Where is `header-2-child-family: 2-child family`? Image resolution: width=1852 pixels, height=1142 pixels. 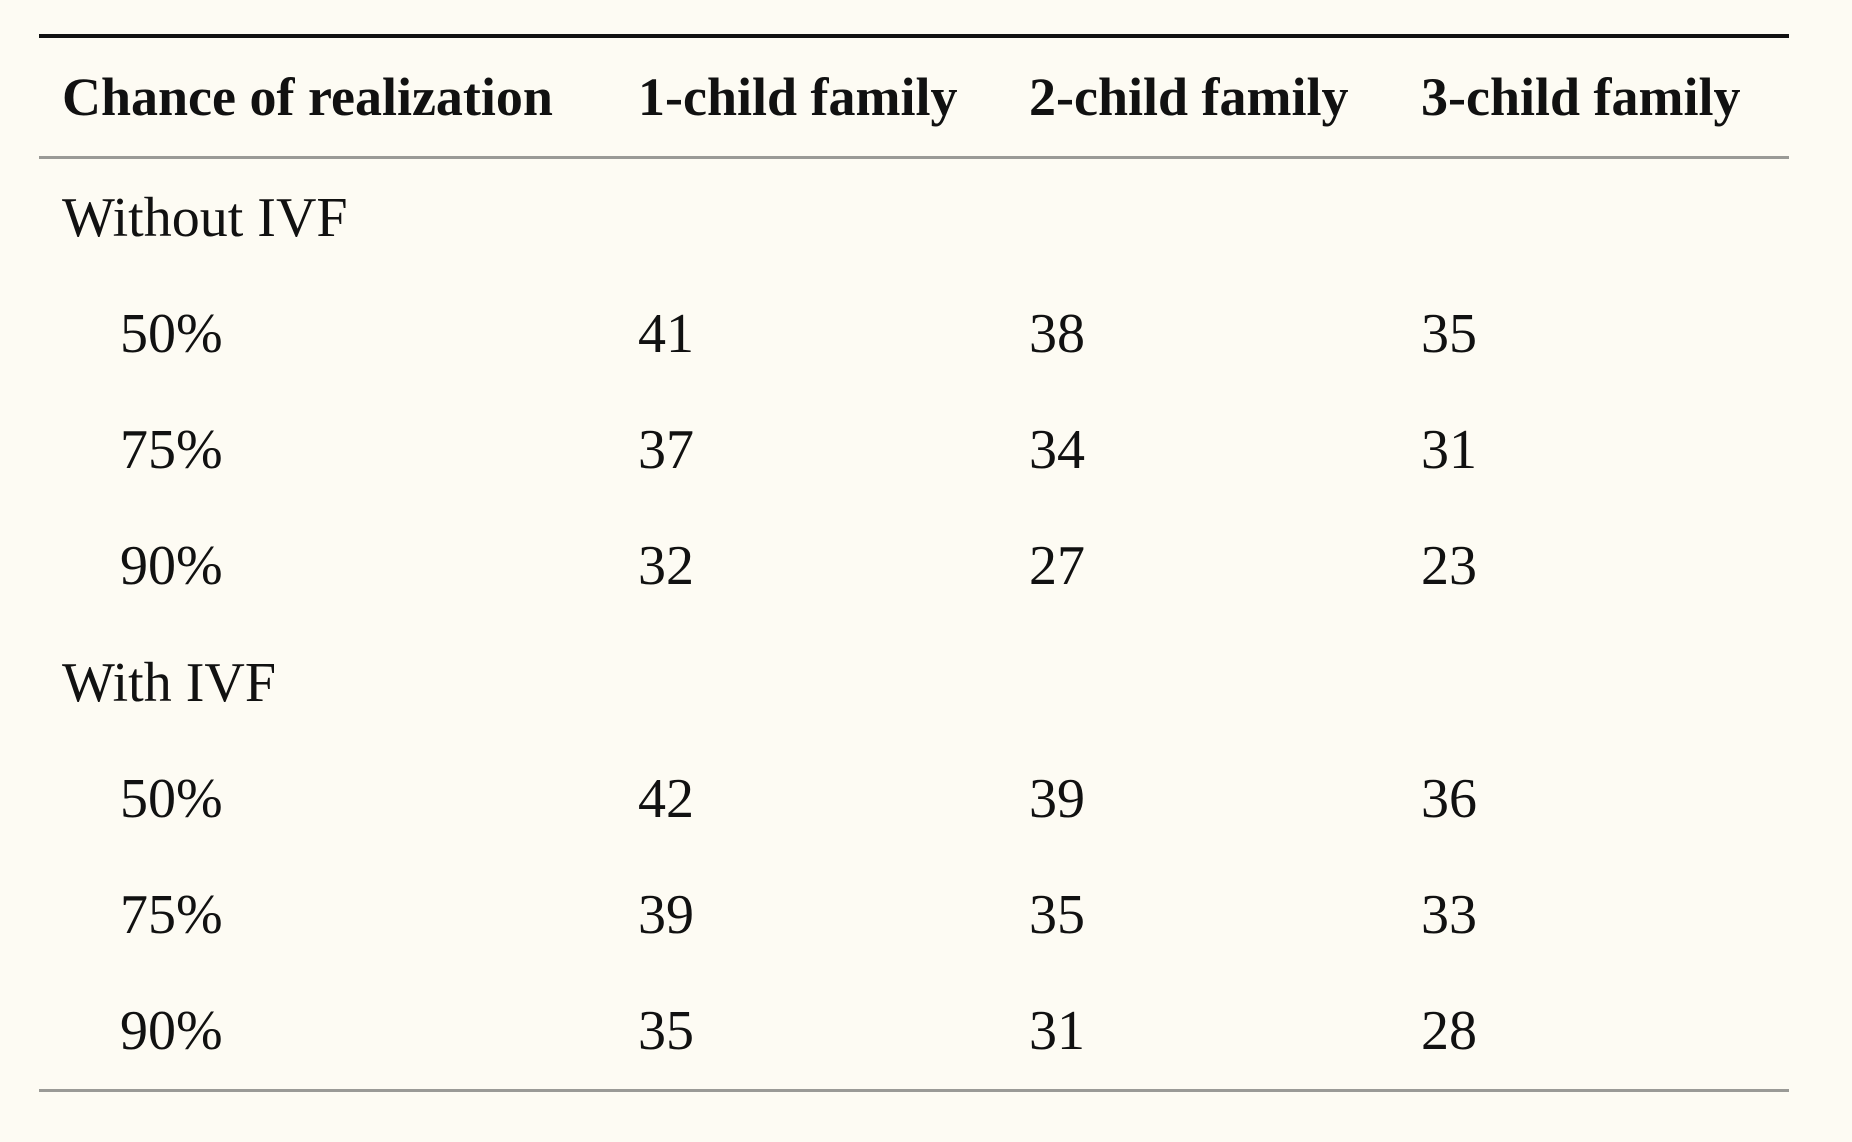
header-2-child-family: 2-child family is located at coordinates (1189, 97).